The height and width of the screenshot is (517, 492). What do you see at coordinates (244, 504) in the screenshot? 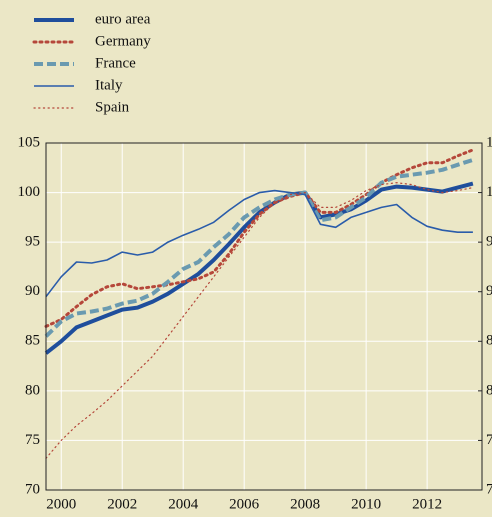
I see `x-tick-label: 2006` at bounding box center [244, 504].